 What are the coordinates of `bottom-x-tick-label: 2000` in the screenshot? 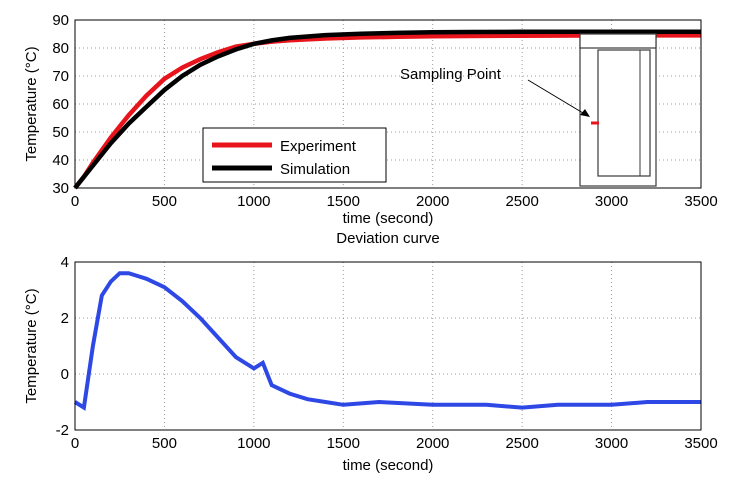 It's located at (432, 443).